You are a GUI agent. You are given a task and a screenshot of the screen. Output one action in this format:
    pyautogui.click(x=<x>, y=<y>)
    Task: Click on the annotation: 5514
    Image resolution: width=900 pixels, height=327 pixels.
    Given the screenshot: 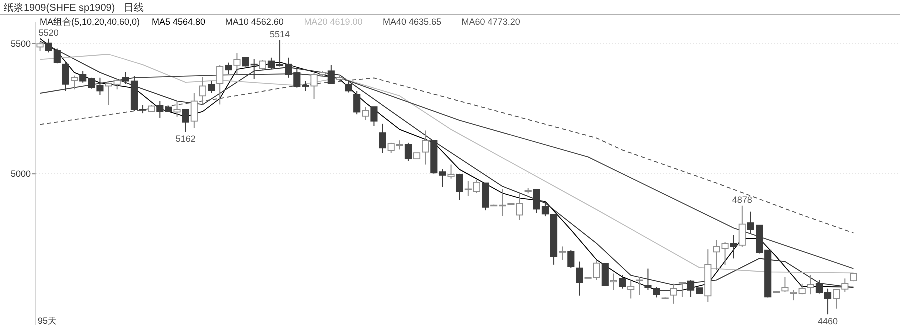 What is the action you would take?
    pyautogui.click(x=280, y=34)
    